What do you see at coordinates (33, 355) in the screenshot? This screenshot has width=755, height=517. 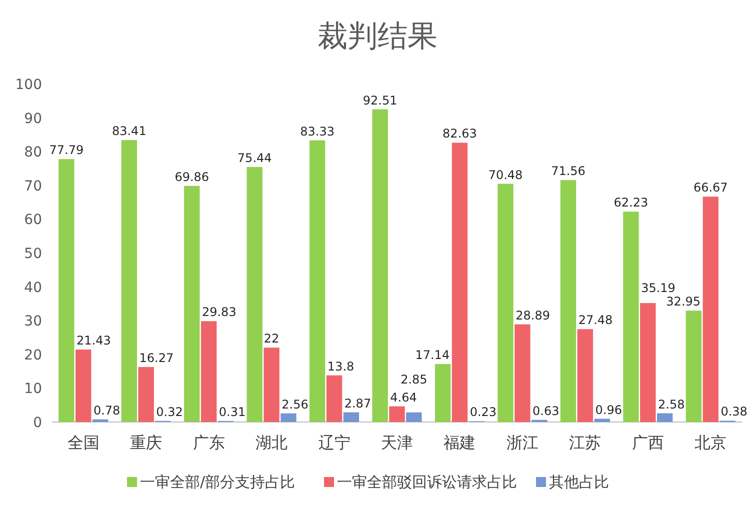 I see `y-tick-label: 20` at bounding box center [33, 355].